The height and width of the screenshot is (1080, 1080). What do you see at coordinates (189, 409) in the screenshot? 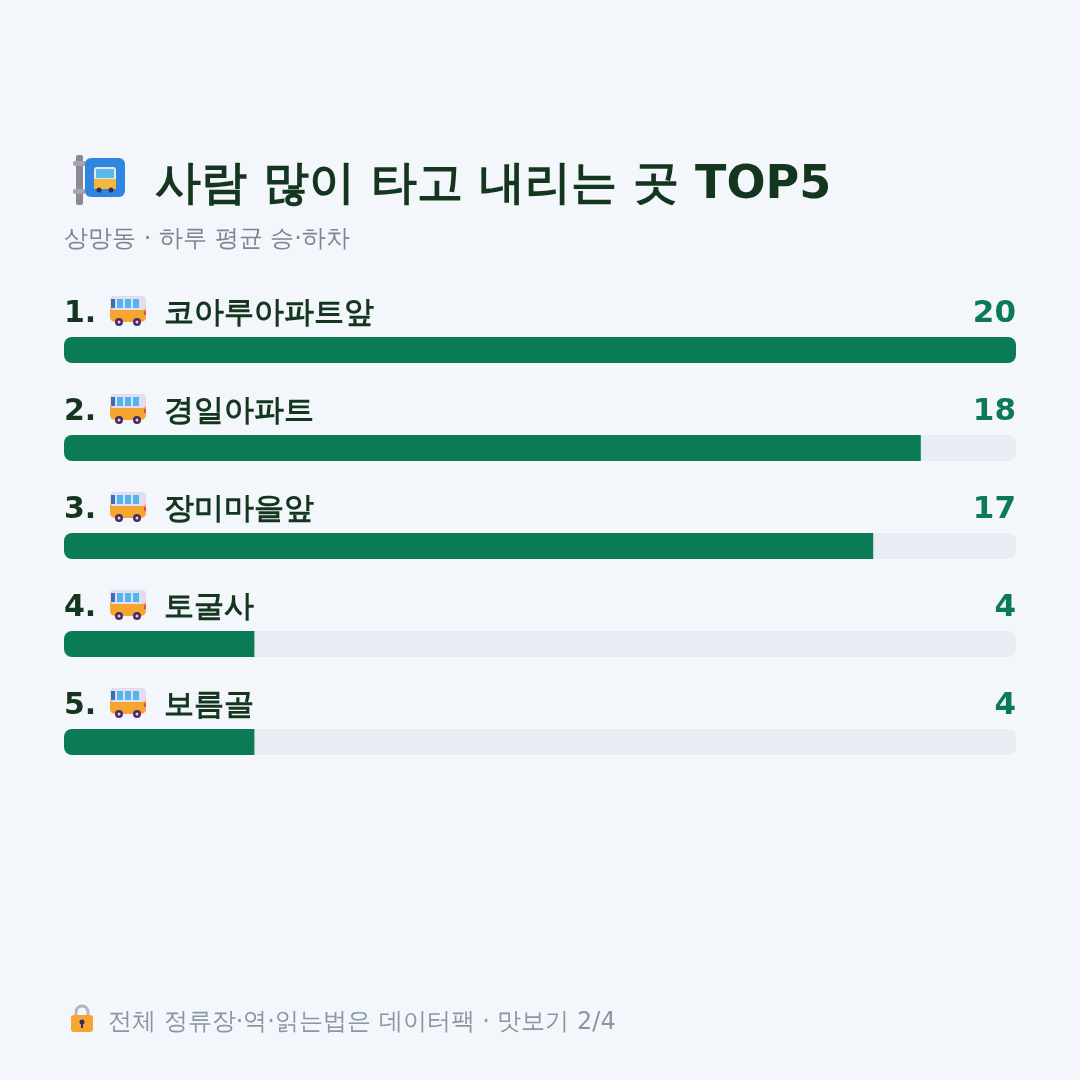
I see `category-label: 2. 경일아파트` at bounding box center [189, 409].